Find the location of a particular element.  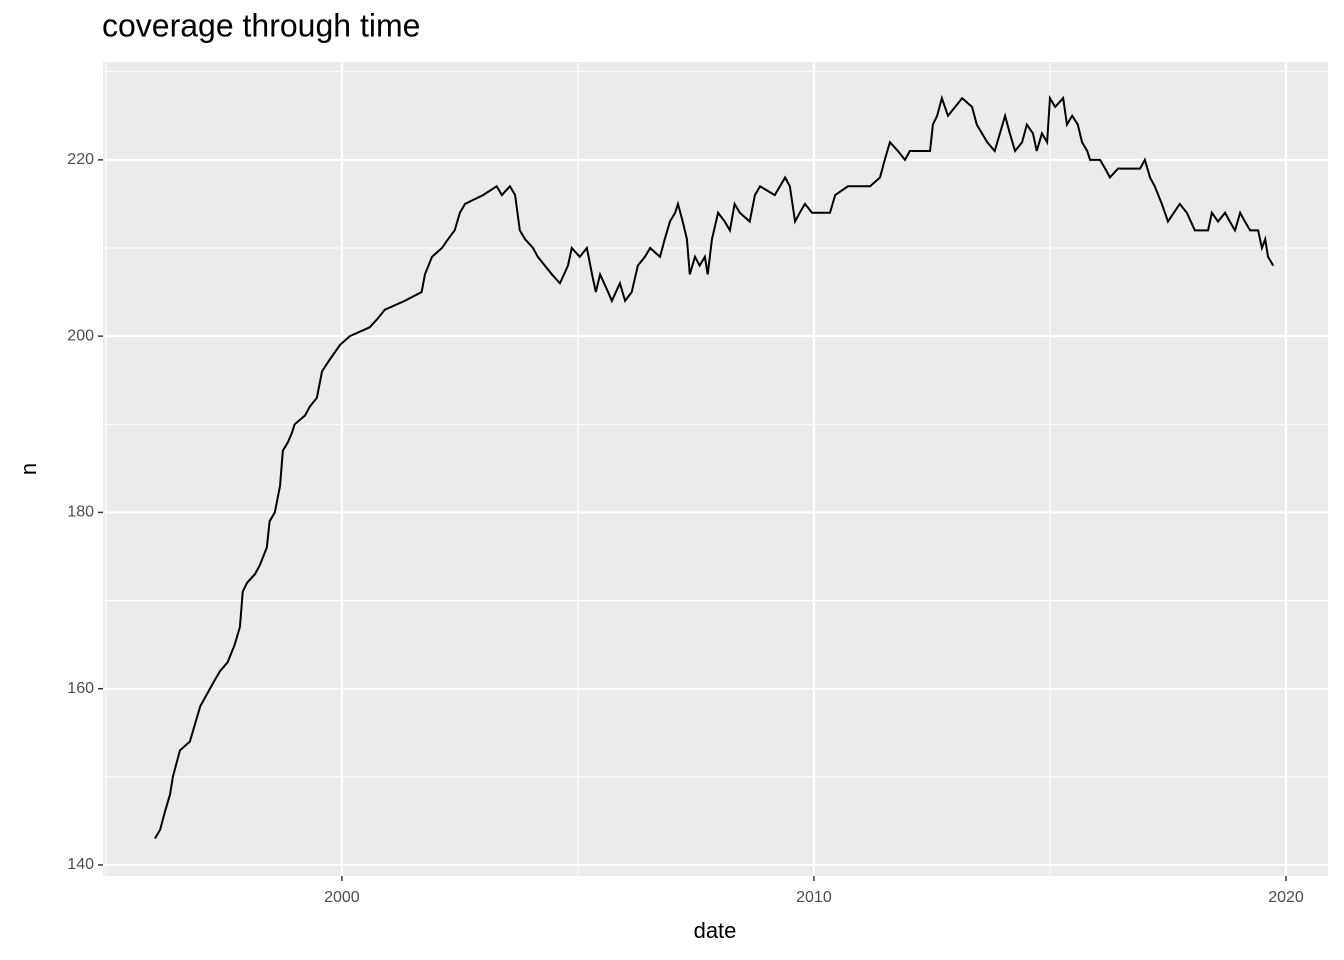

y-tick-label: 180 is located at coordinates (80, 512).